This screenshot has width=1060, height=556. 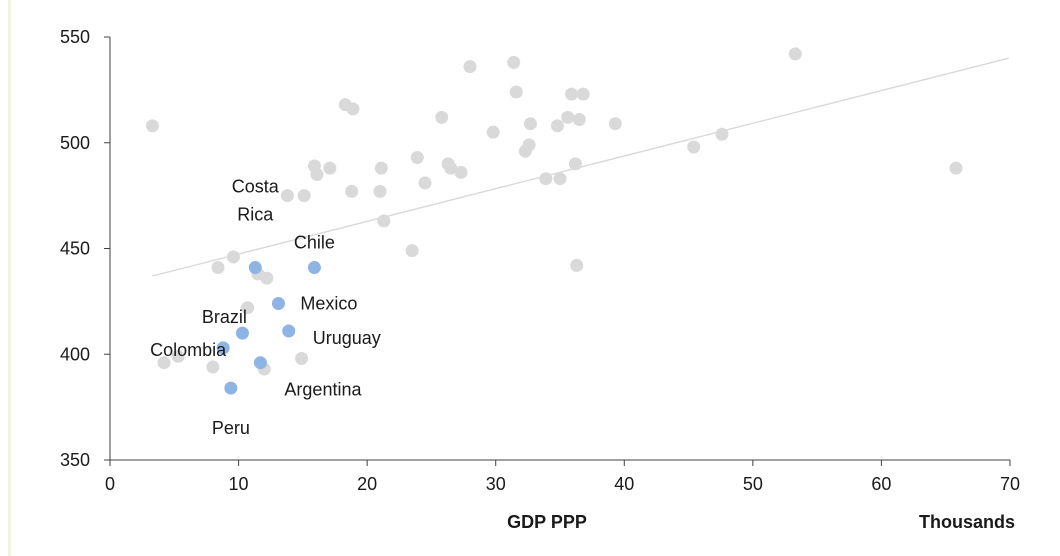 What do you see at coordinates (496, 484) in the screenshot?
I see `x-tick-label: 30` at bounding box center [496, 484].